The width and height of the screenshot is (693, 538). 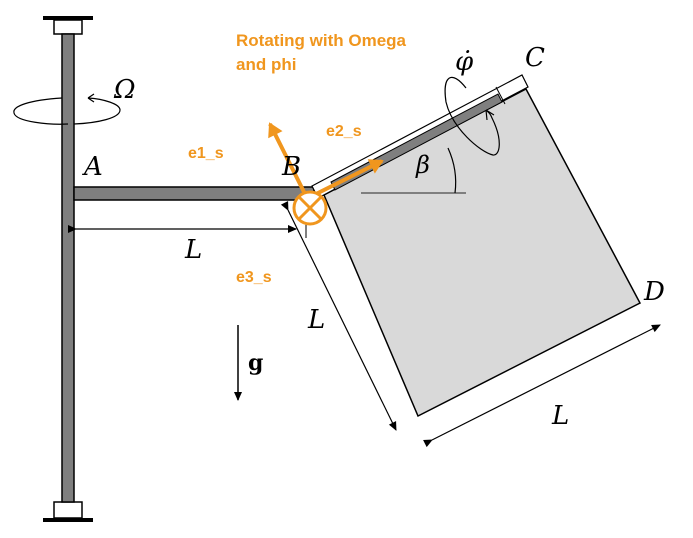 I want to click on omega-rotation-arrow, so click(x=67, y=109).